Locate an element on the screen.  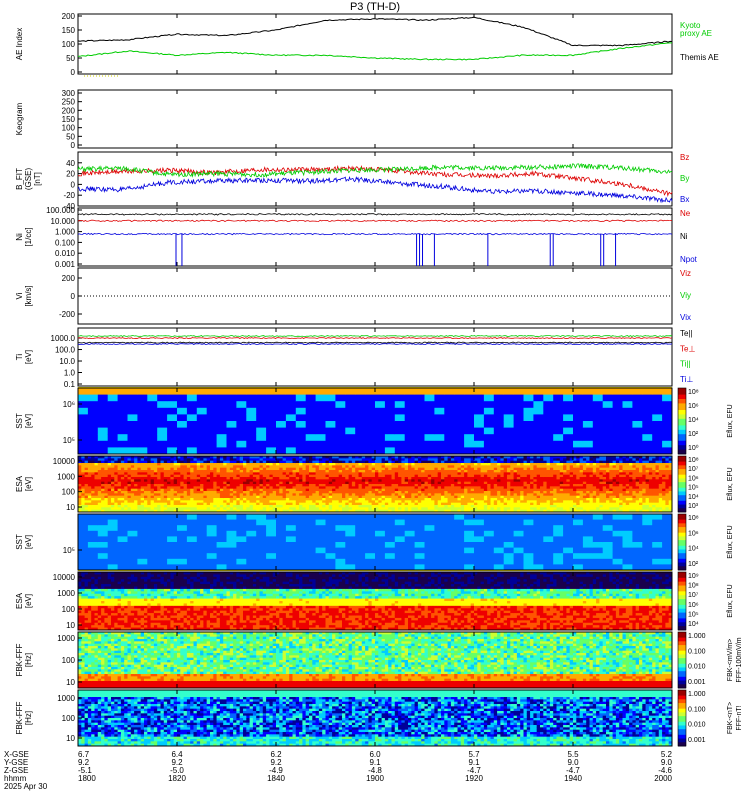
y-tick-label: 150 is located at coordinates (69, 119).